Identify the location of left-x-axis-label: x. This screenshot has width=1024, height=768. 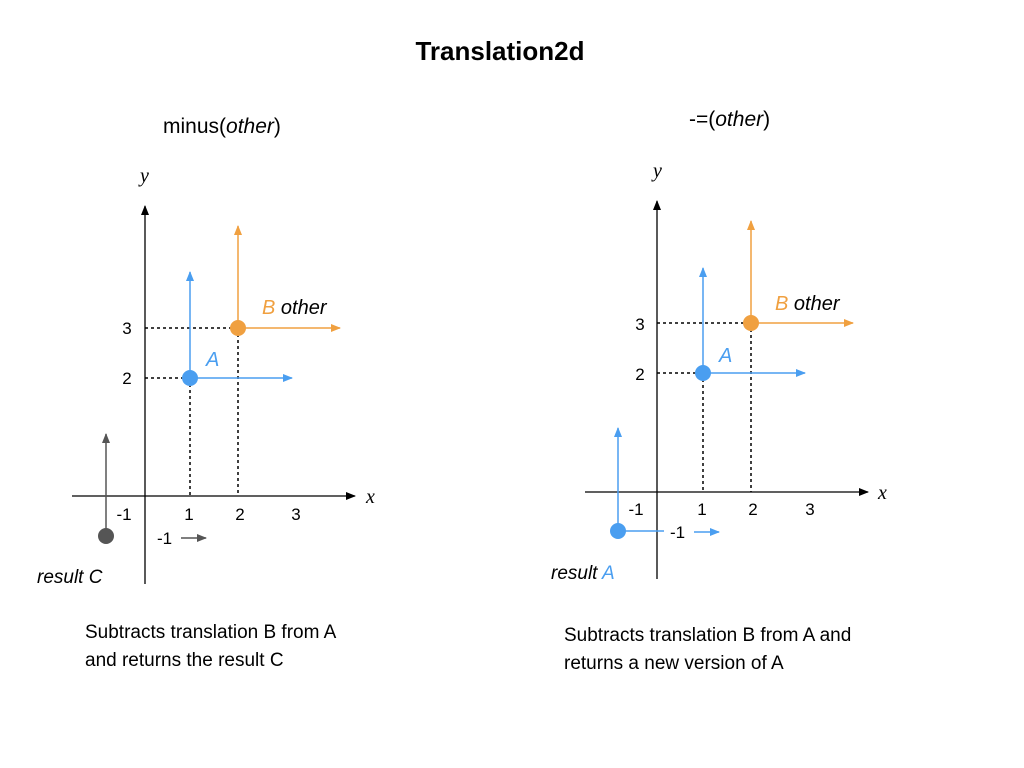
(370, 497).